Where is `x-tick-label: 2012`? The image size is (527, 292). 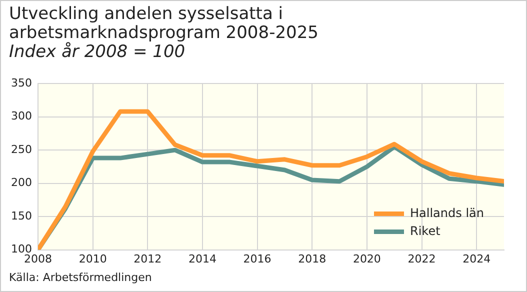 x-tick-label: 2012 is located at coordinates (148, 259).